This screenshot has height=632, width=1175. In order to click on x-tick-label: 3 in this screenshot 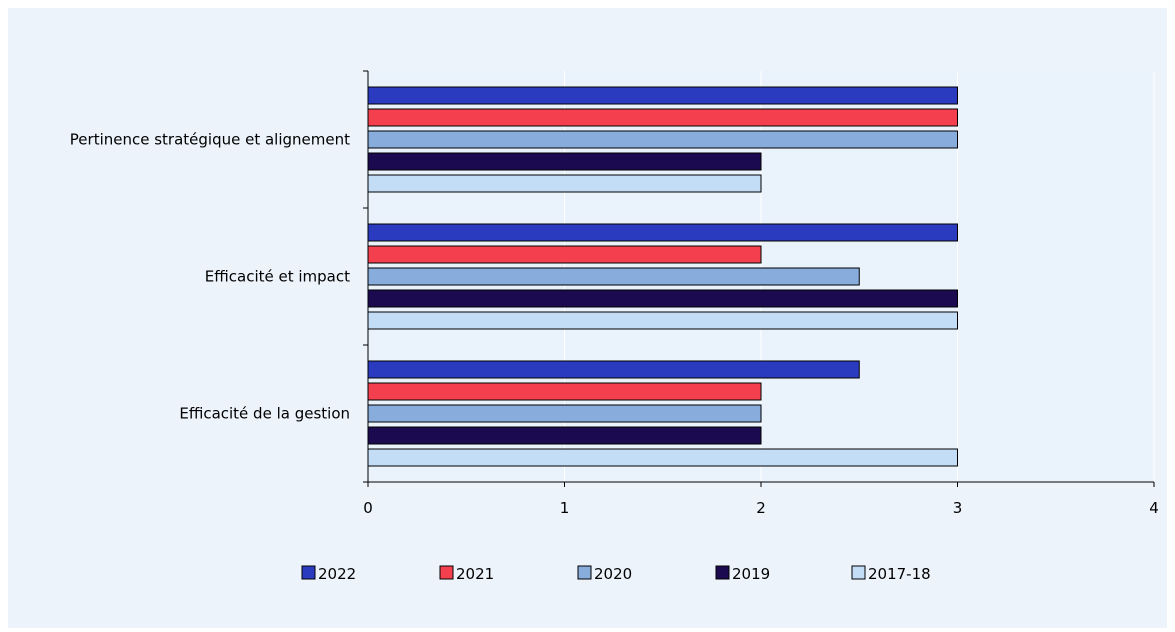, I will do `click(958, 508)`.